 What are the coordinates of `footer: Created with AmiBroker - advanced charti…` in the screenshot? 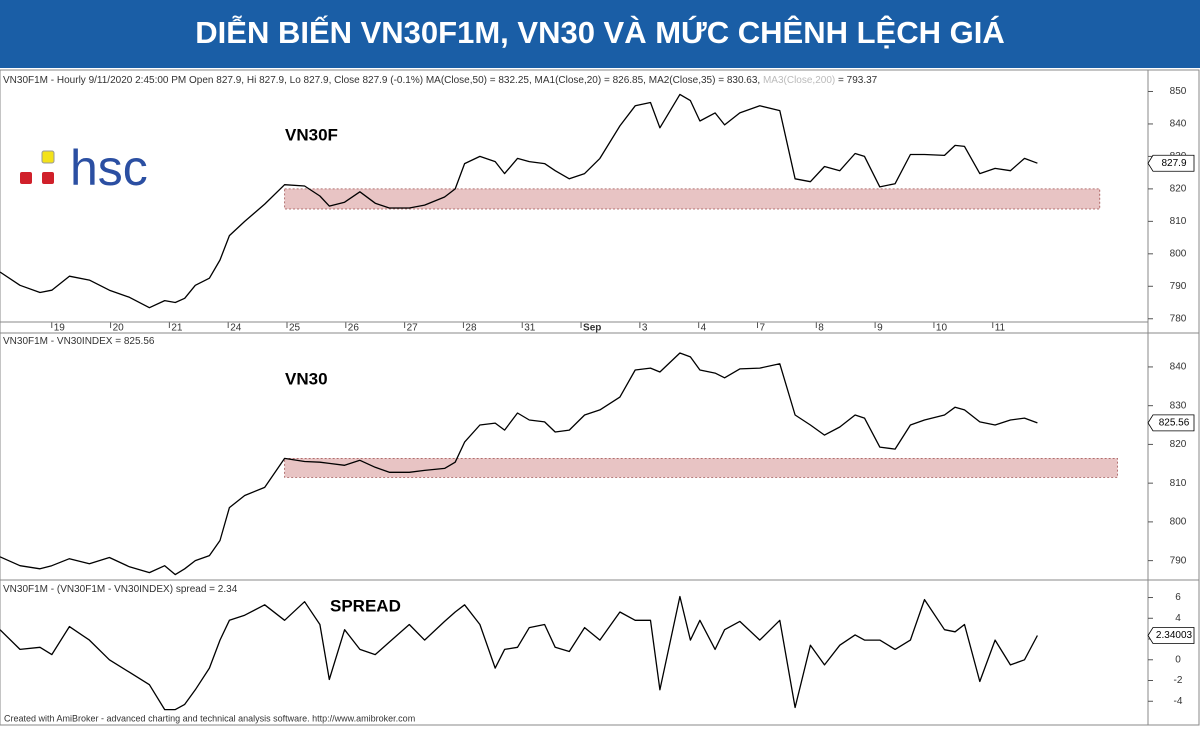 It's located at (209, 718).